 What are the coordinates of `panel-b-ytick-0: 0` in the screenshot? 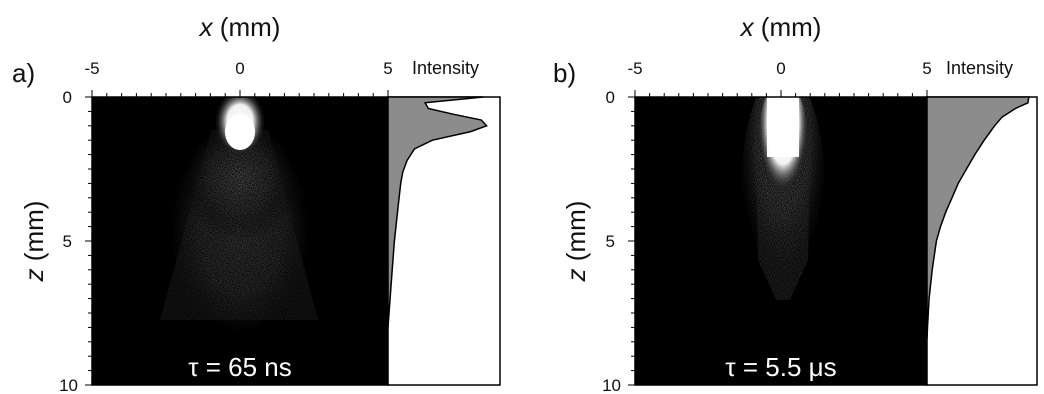 It's located at (610, 97).